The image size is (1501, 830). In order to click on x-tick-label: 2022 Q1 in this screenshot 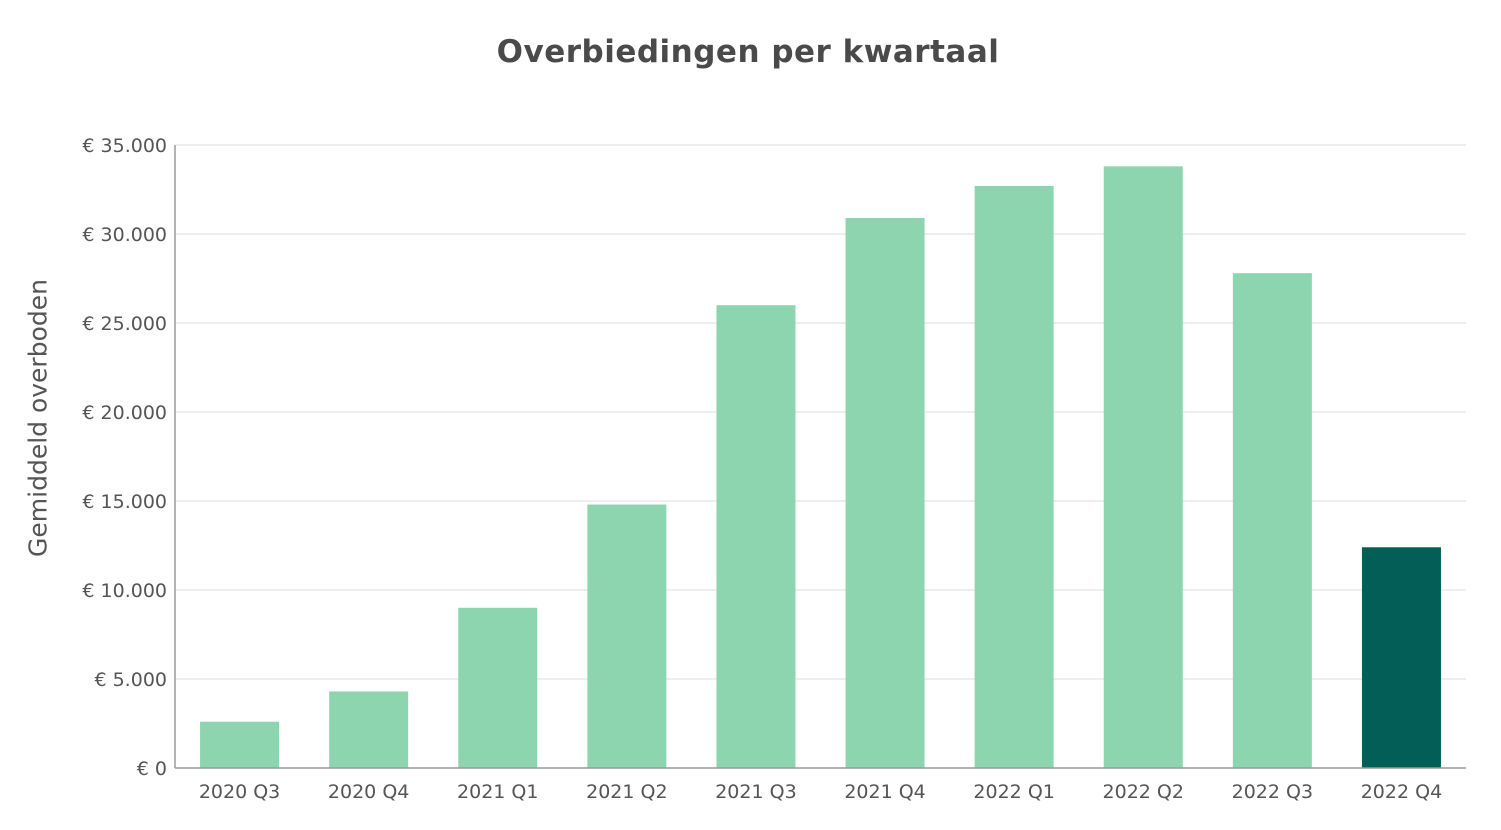, I will do `click(1013, 792)`.